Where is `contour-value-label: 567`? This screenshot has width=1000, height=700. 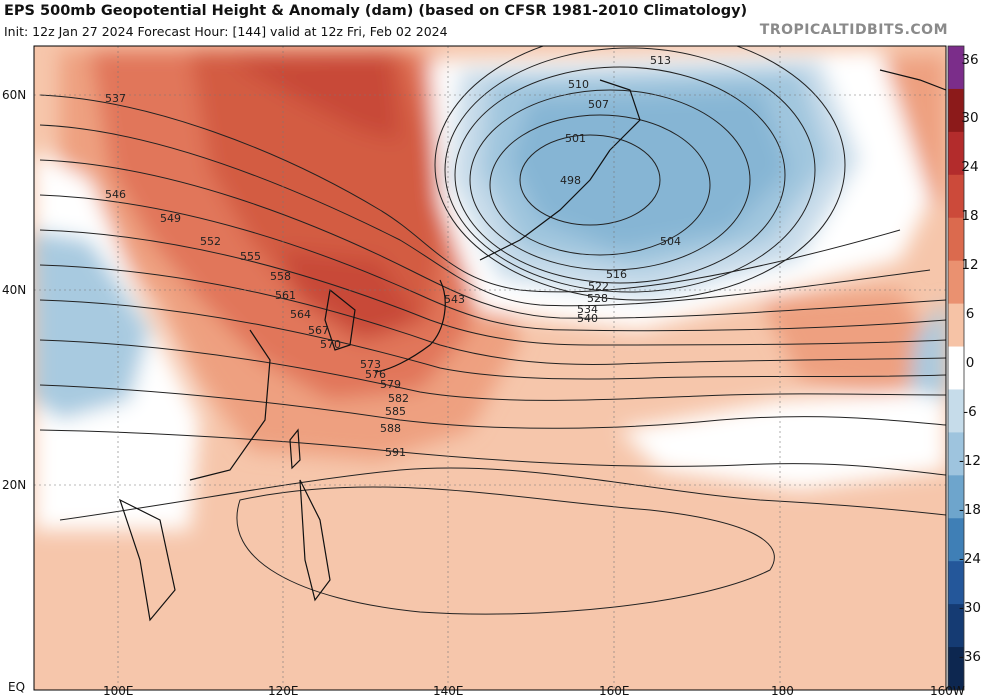 contour-value-label: 567 is located at coordinates (318, 330).